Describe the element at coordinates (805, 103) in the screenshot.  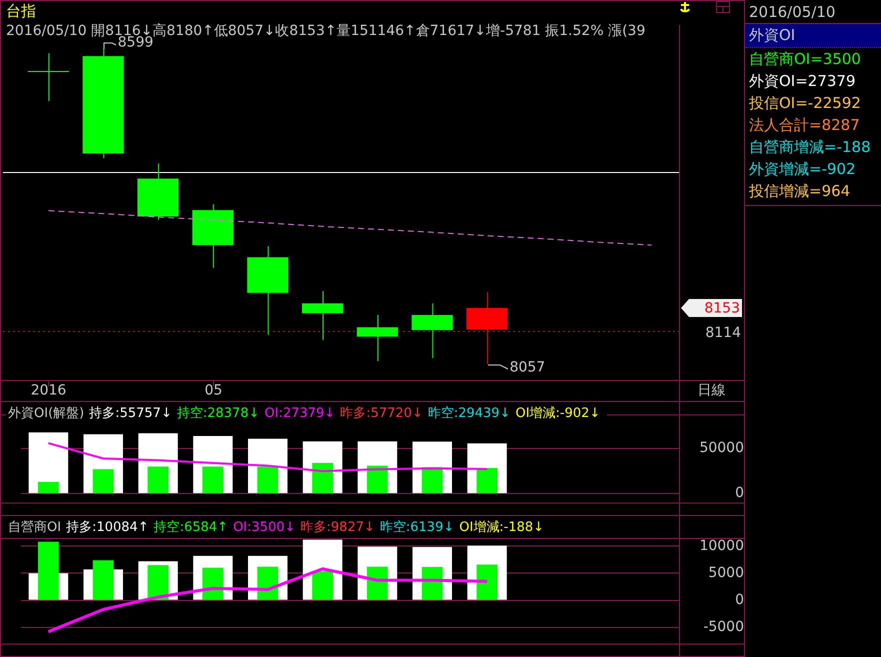
I see `text: 投信OI=-22592` at that location.